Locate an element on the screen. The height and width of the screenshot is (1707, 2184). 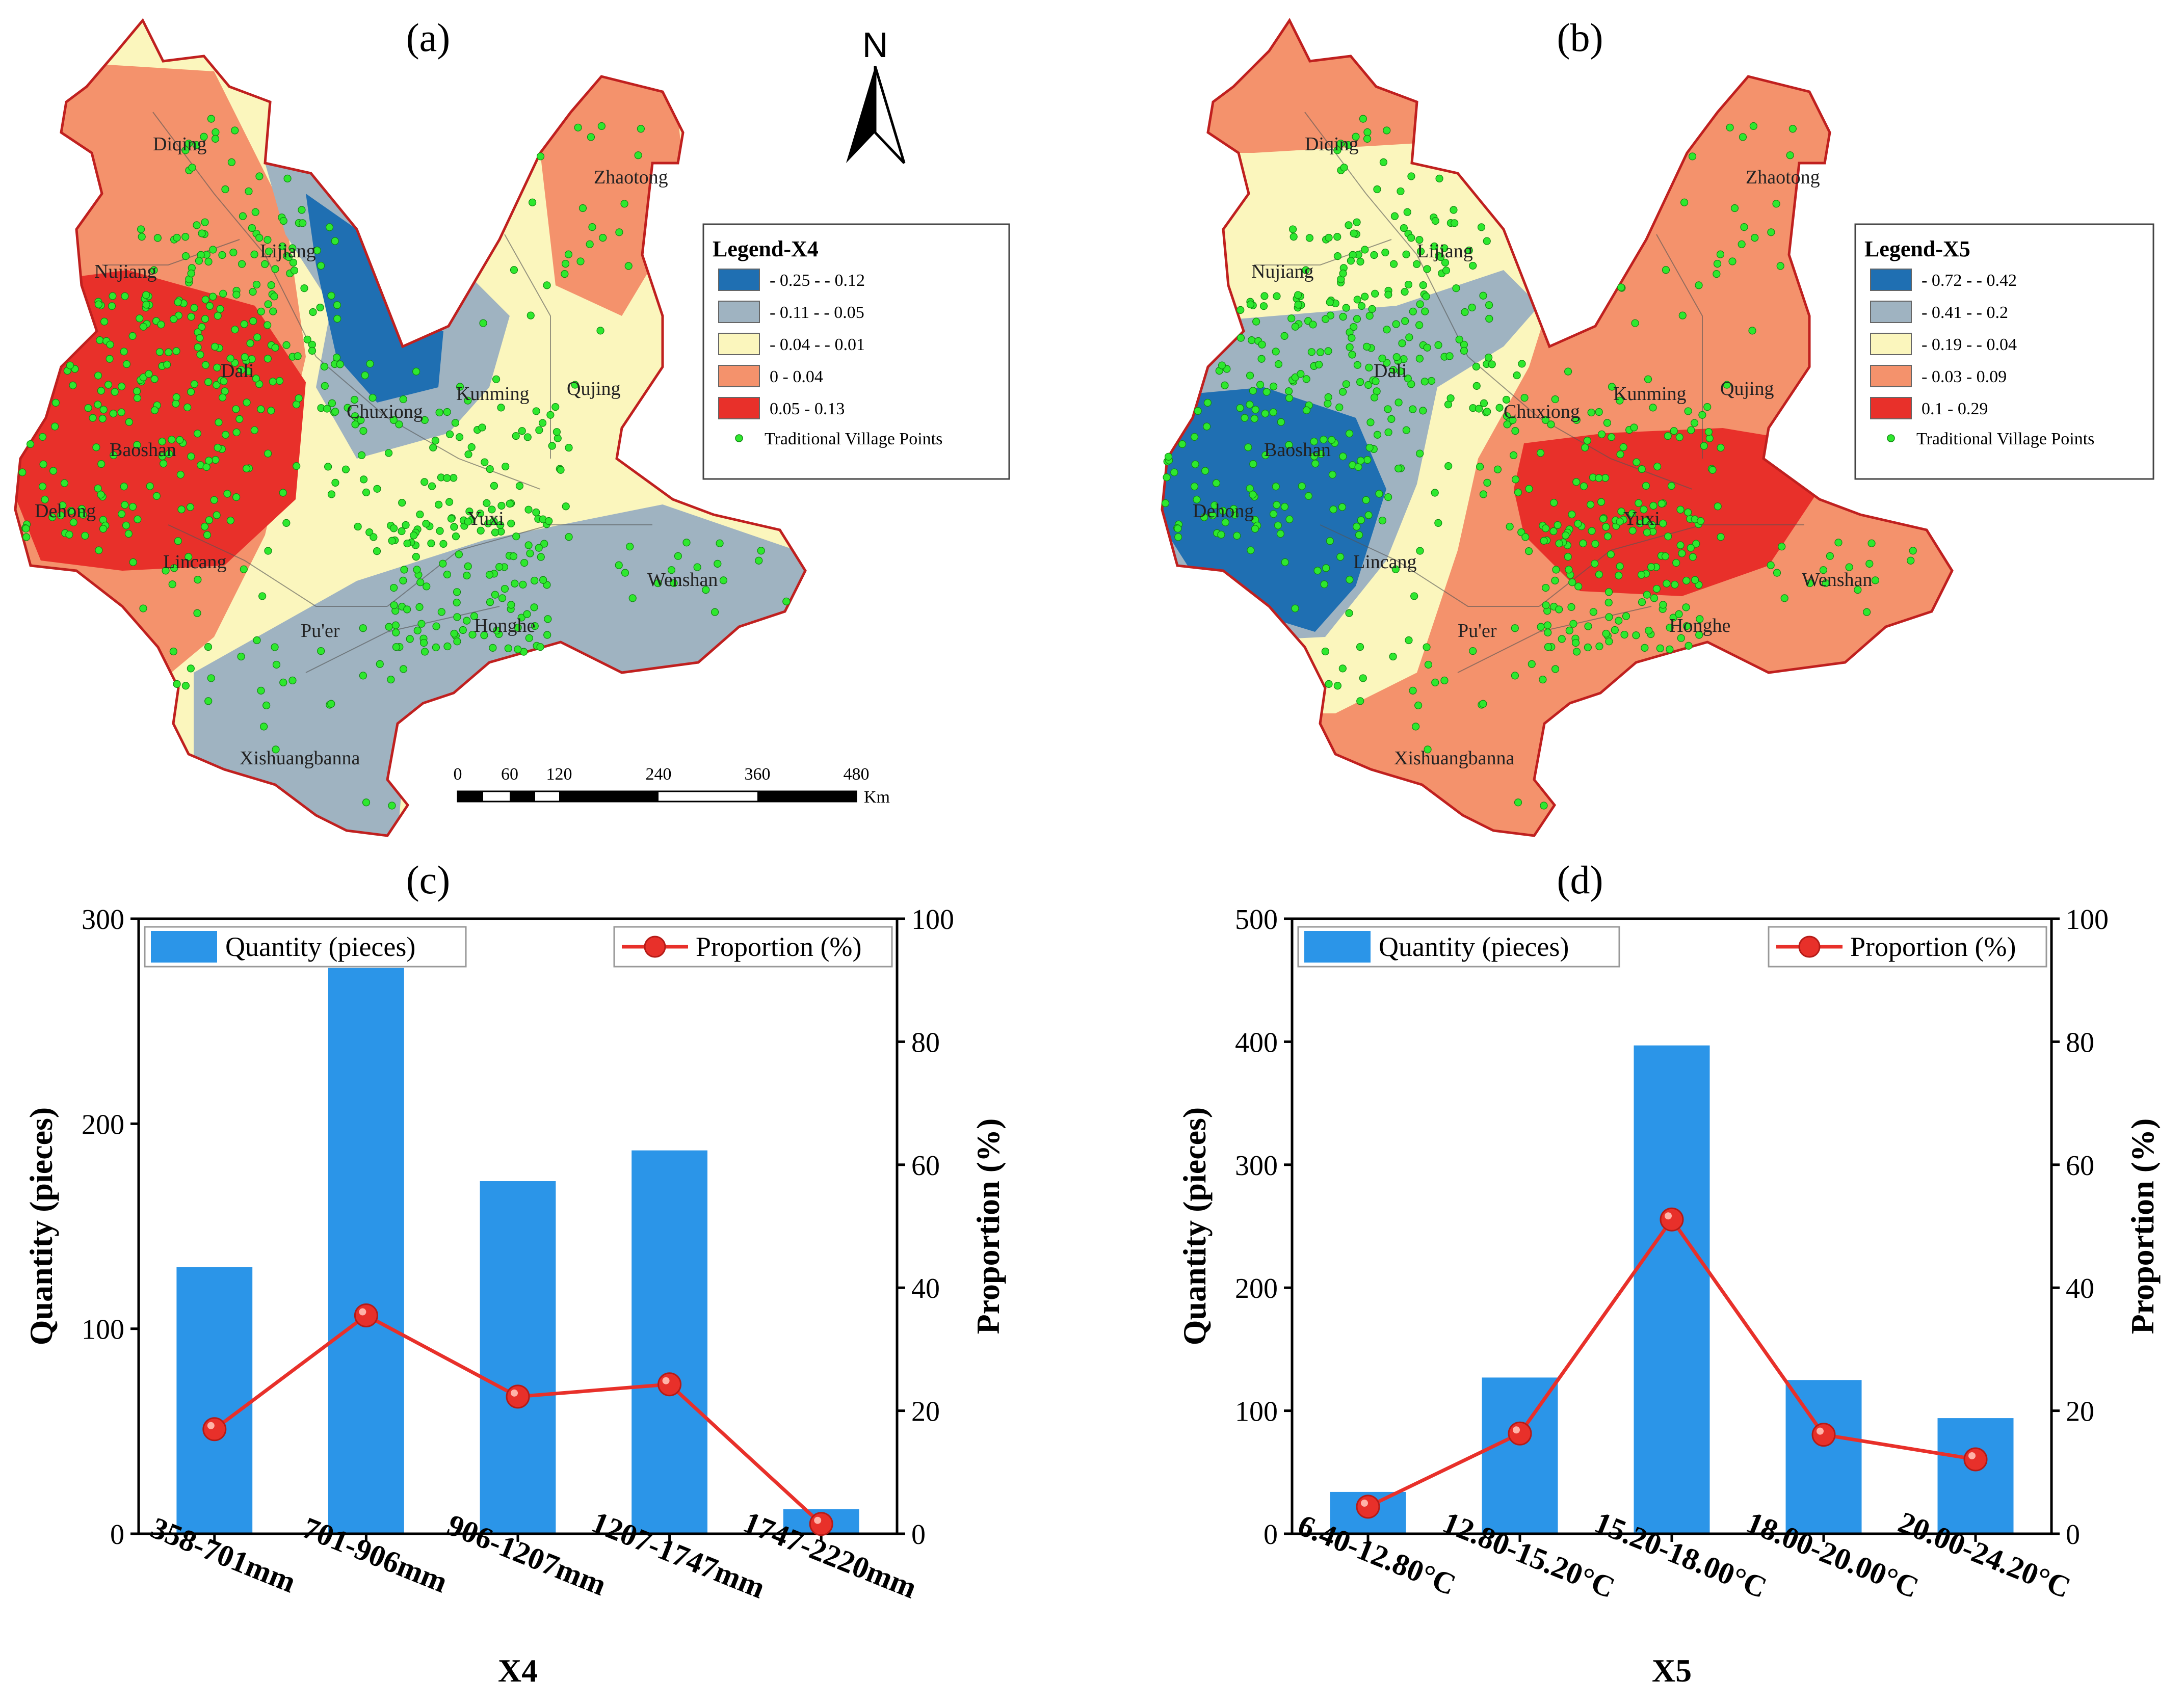
y-tick-label-4: 400 is located at coordinates (1257, 1042).